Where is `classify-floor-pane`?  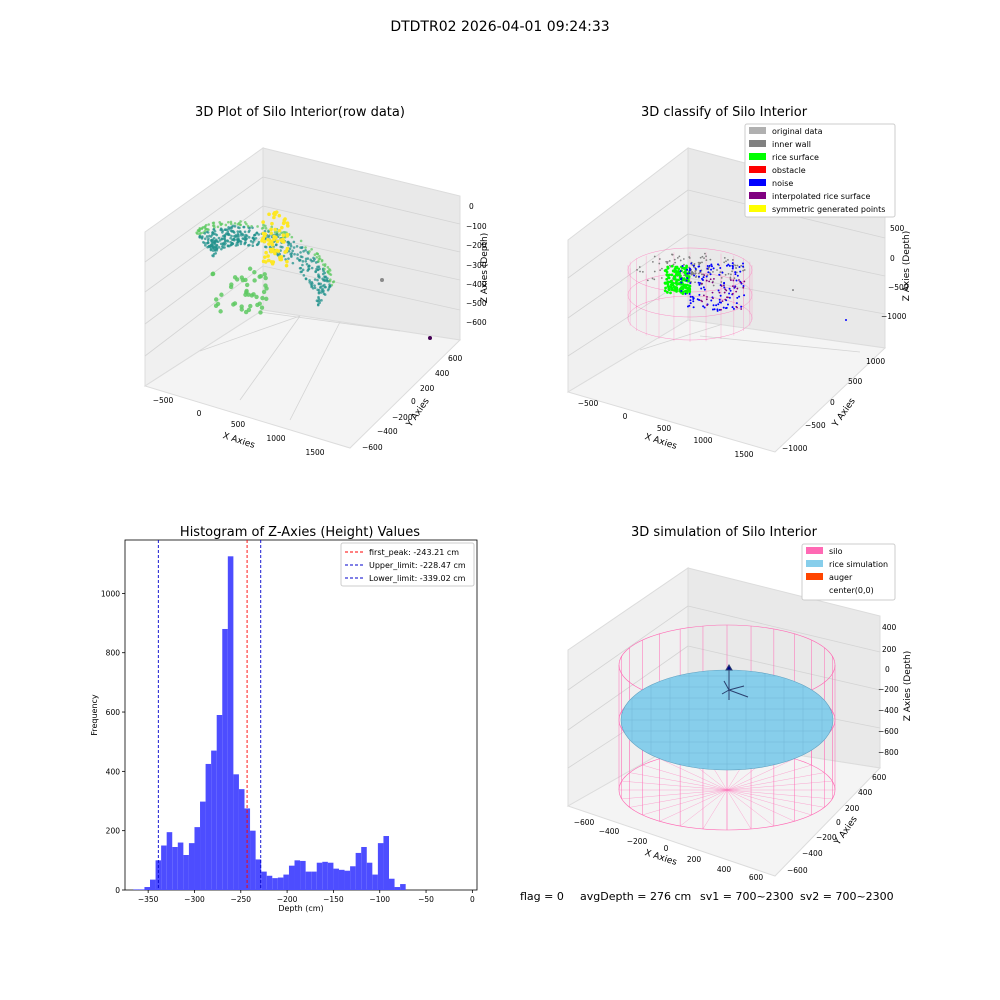 classify-floor-pane is located at coordinates (726, 386).